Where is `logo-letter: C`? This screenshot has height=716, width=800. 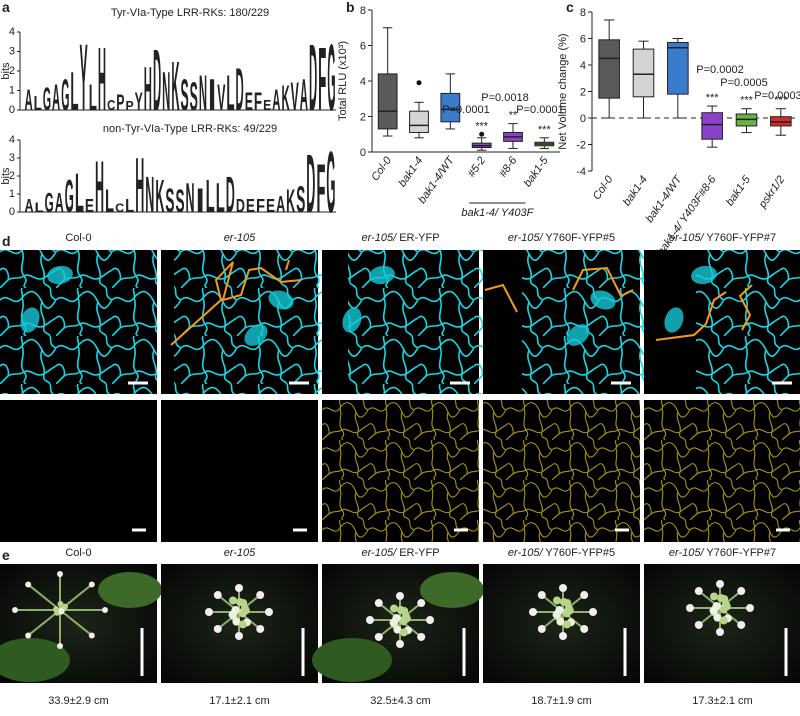 logo-letter: C is located at coordinates (111, 104).